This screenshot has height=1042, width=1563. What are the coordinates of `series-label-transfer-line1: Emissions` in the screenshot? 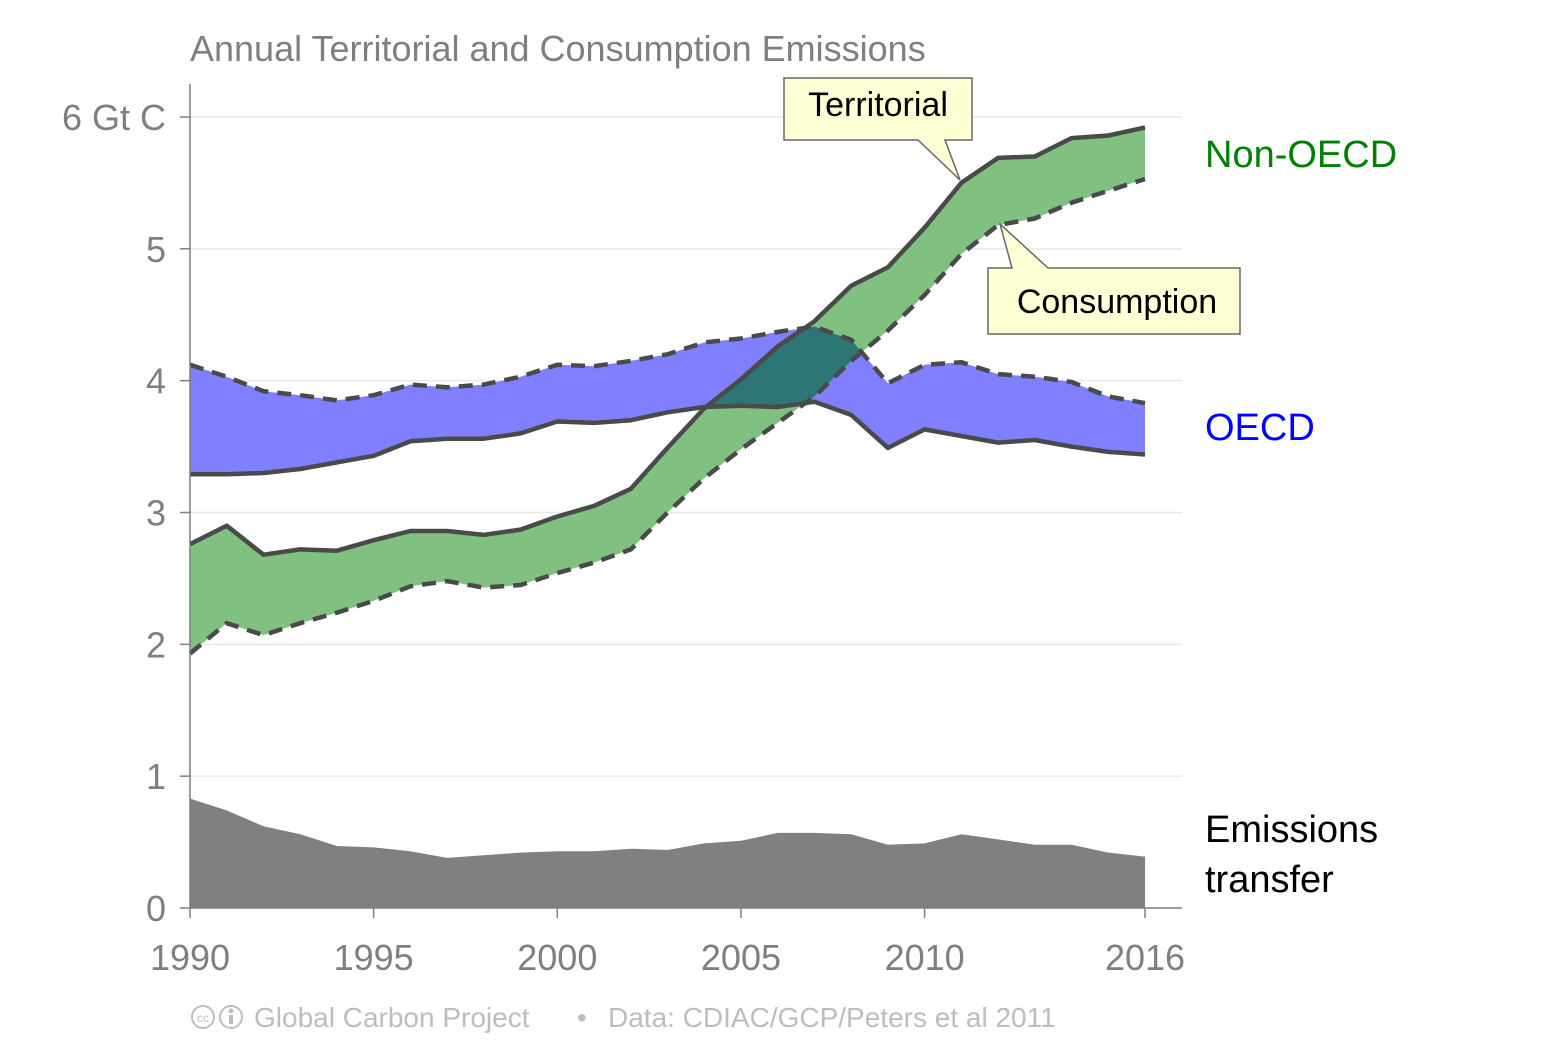 It's located at (1291, 830).